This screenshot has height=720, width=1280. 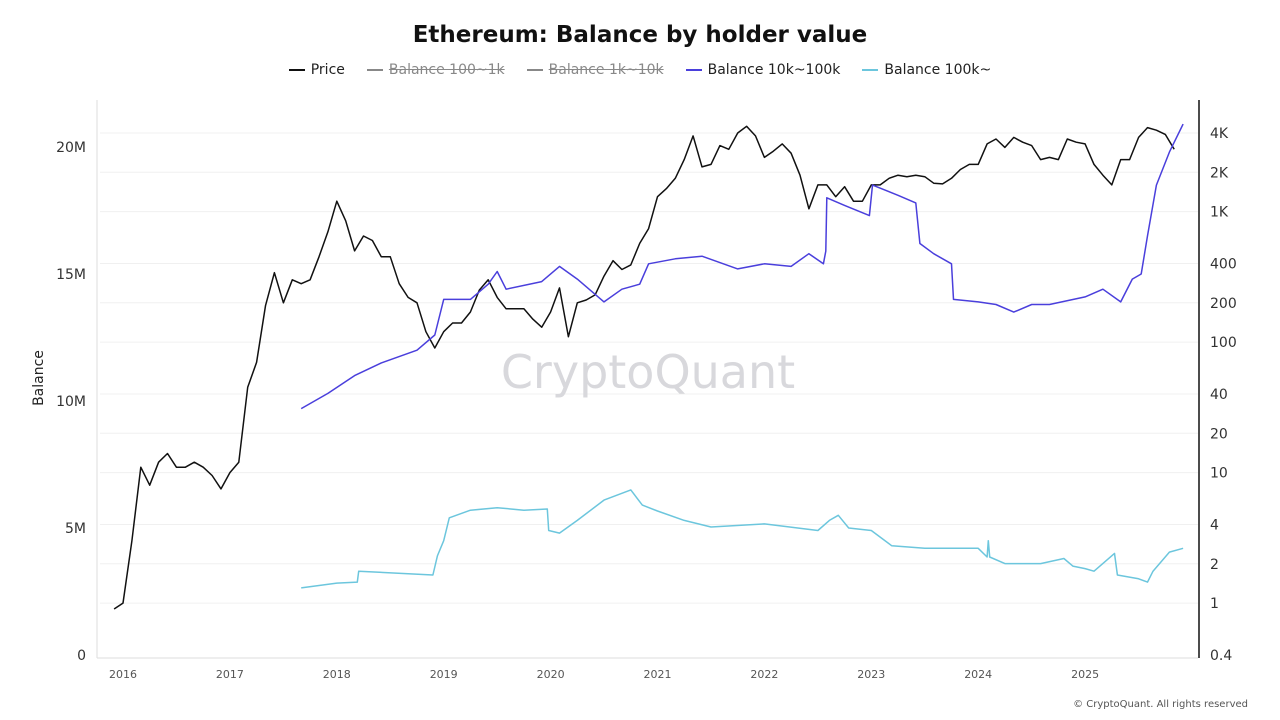 What do you see at coordinates (774, 70) in the screenshot?
I see `legend-label: Balance 10k~100k` at bounding box center [774, 70].